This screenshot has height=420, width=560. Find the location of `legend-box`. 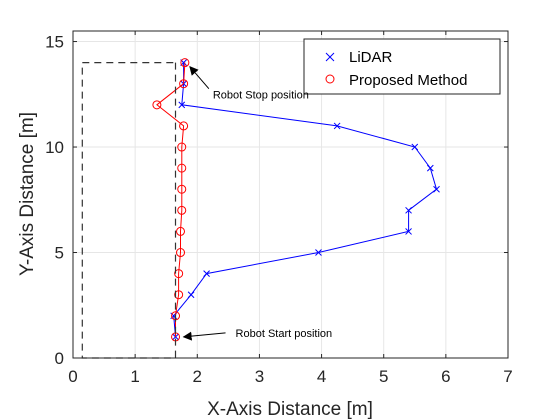

legend-box is located at coordinates (402, 66).